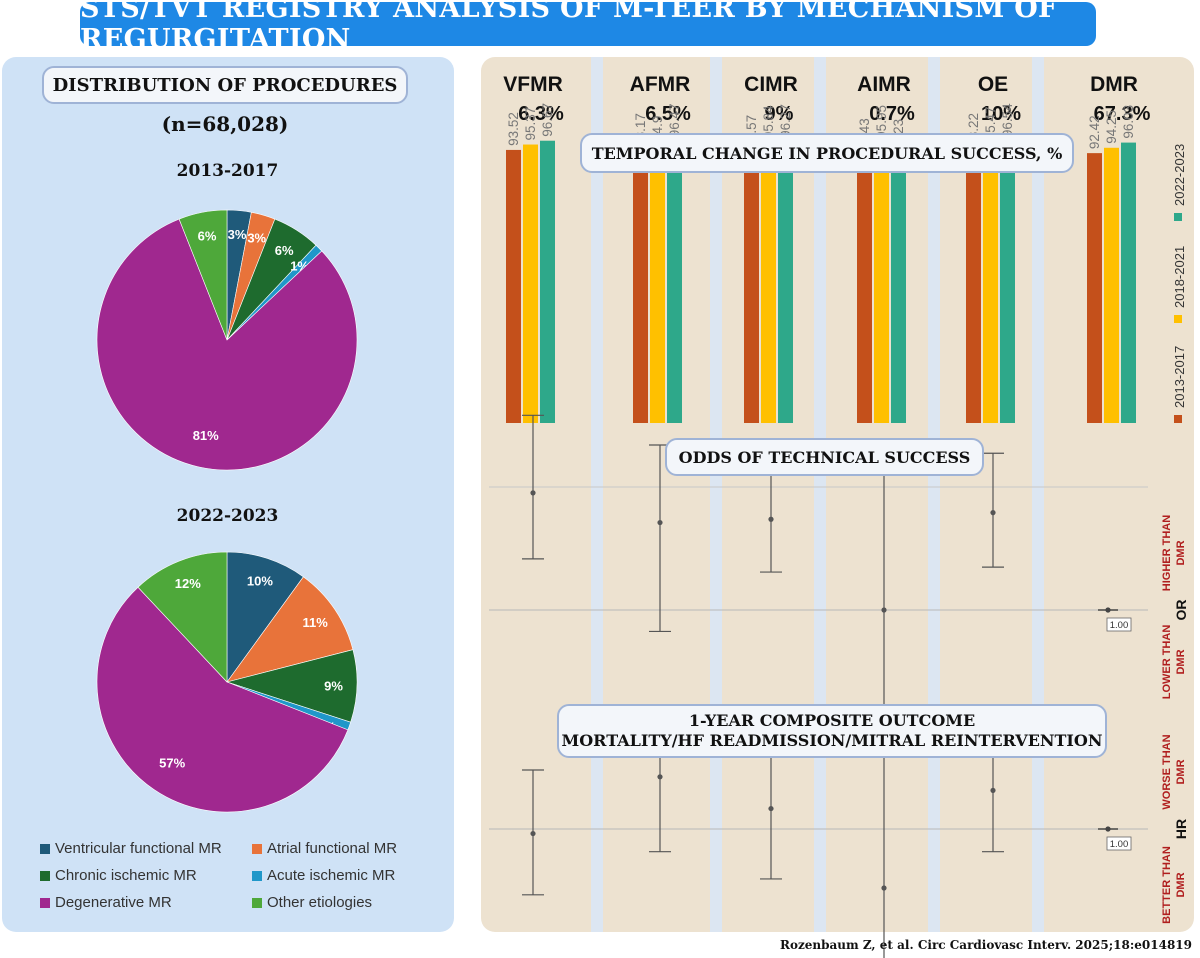  I want to click on legend-item-vfmr: Ventricular functional MR, so click(131, 848).